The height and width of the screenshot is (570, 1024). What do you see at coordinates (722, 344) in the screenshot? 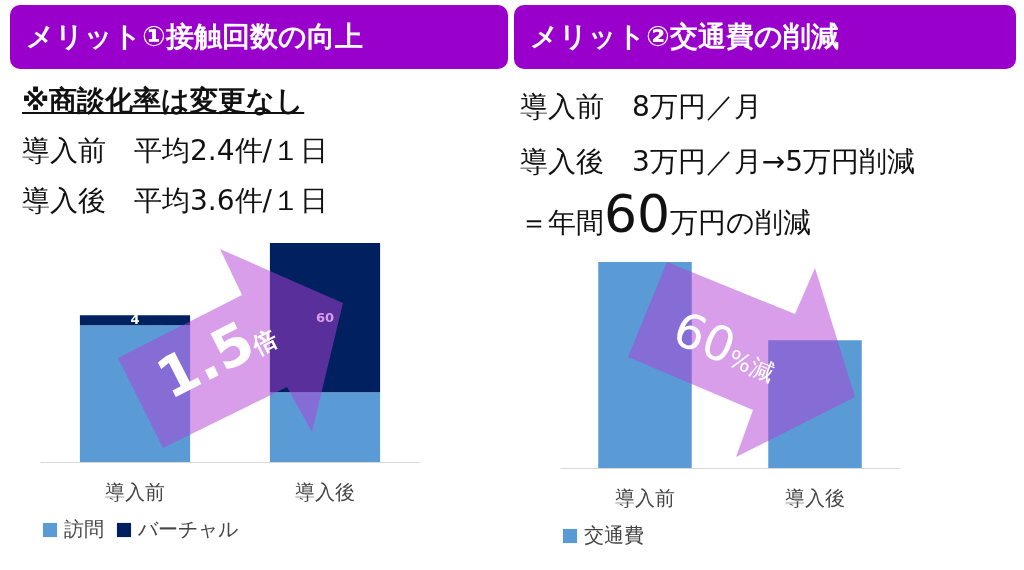
I see `annotation: 60%減` at bounding box center [722, 344].